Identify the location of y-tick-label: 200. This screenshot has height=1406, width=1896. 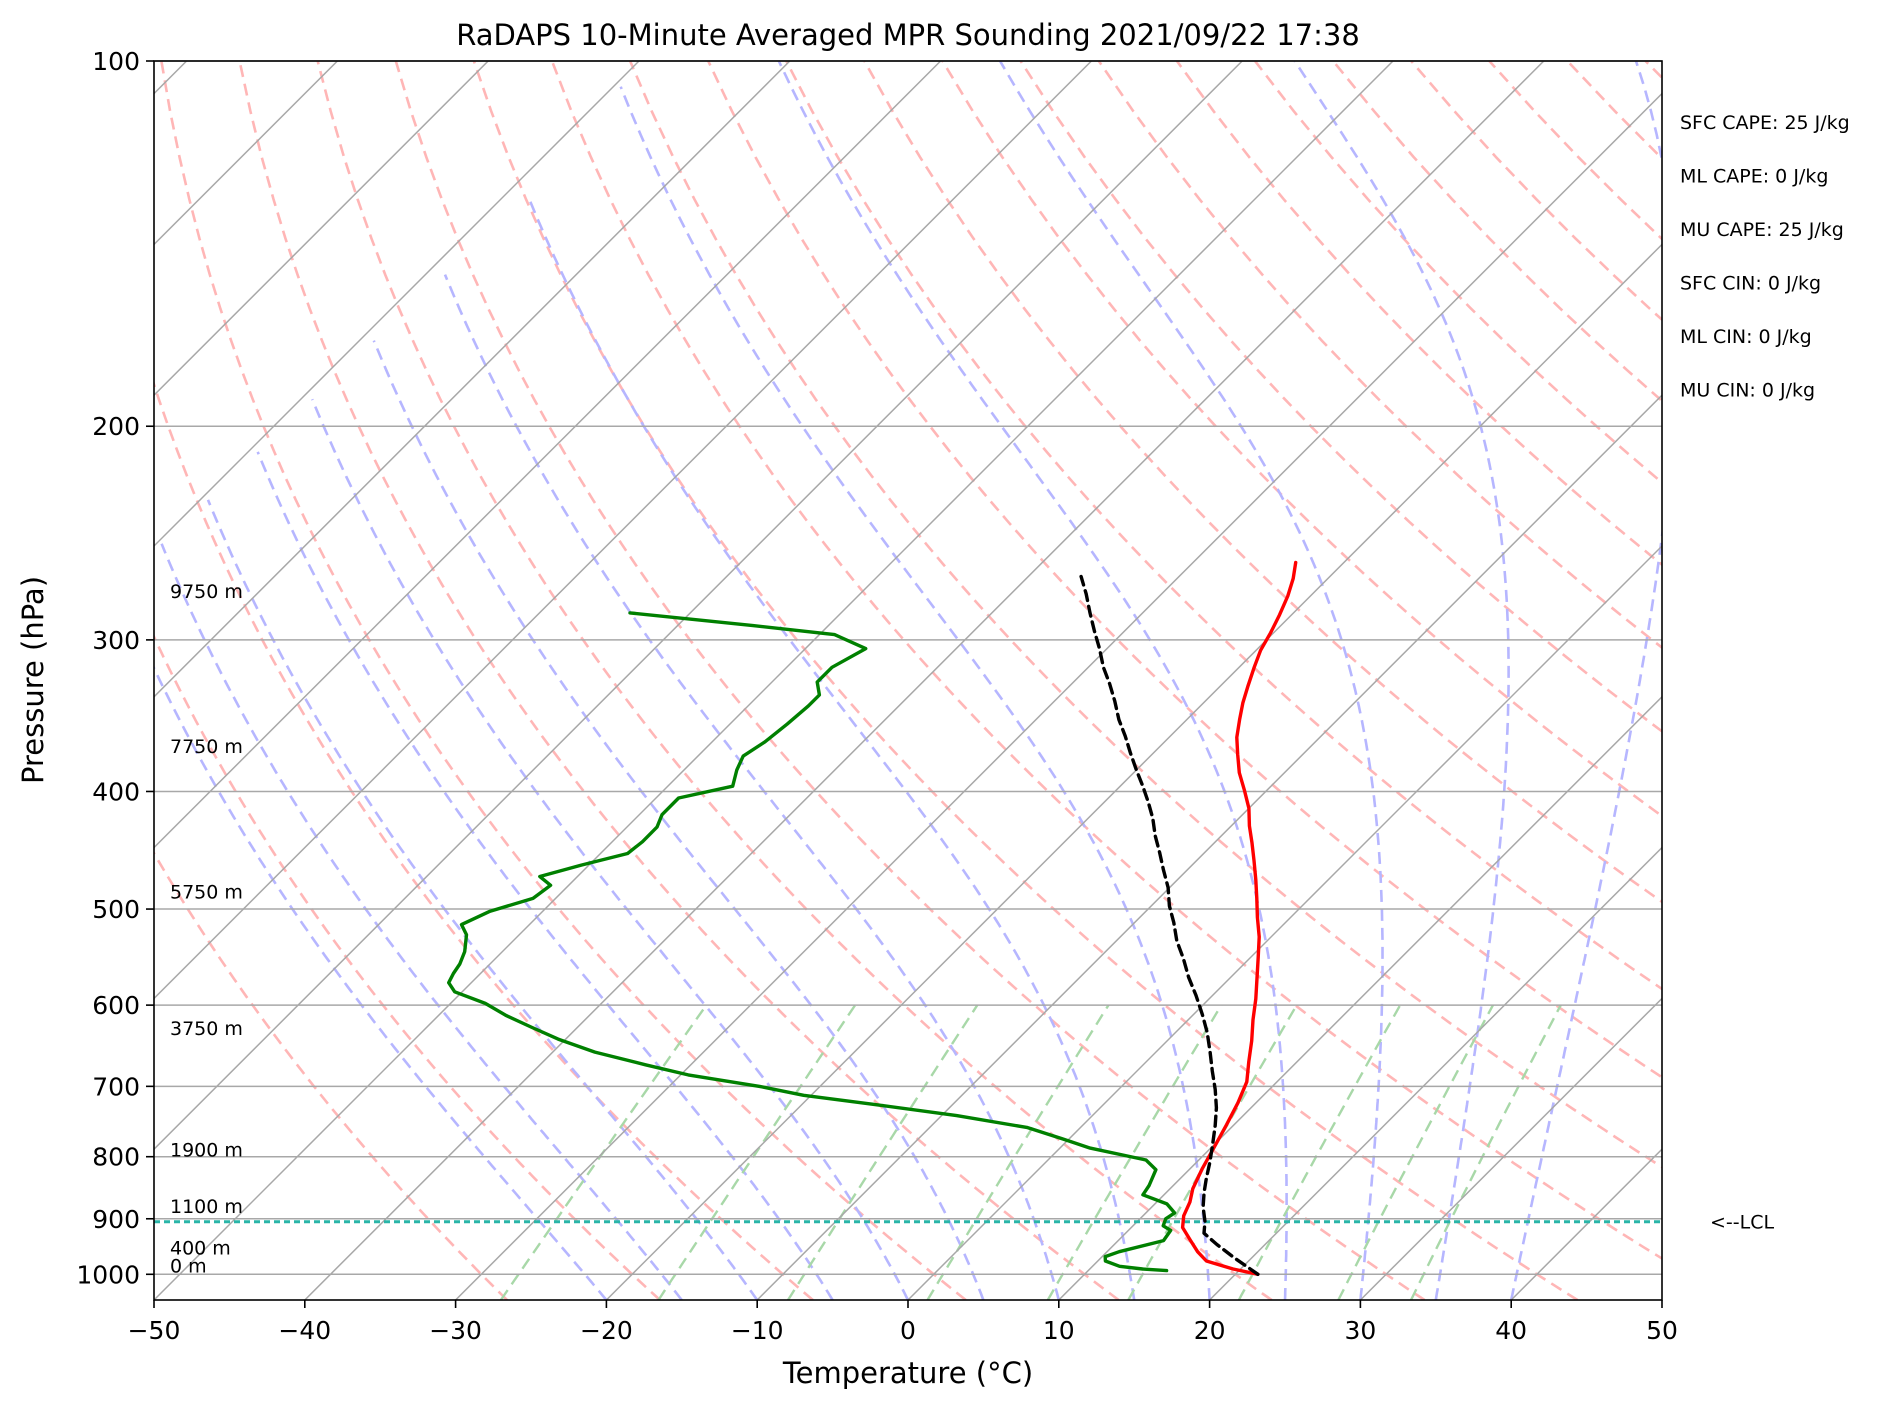
(116, 426).